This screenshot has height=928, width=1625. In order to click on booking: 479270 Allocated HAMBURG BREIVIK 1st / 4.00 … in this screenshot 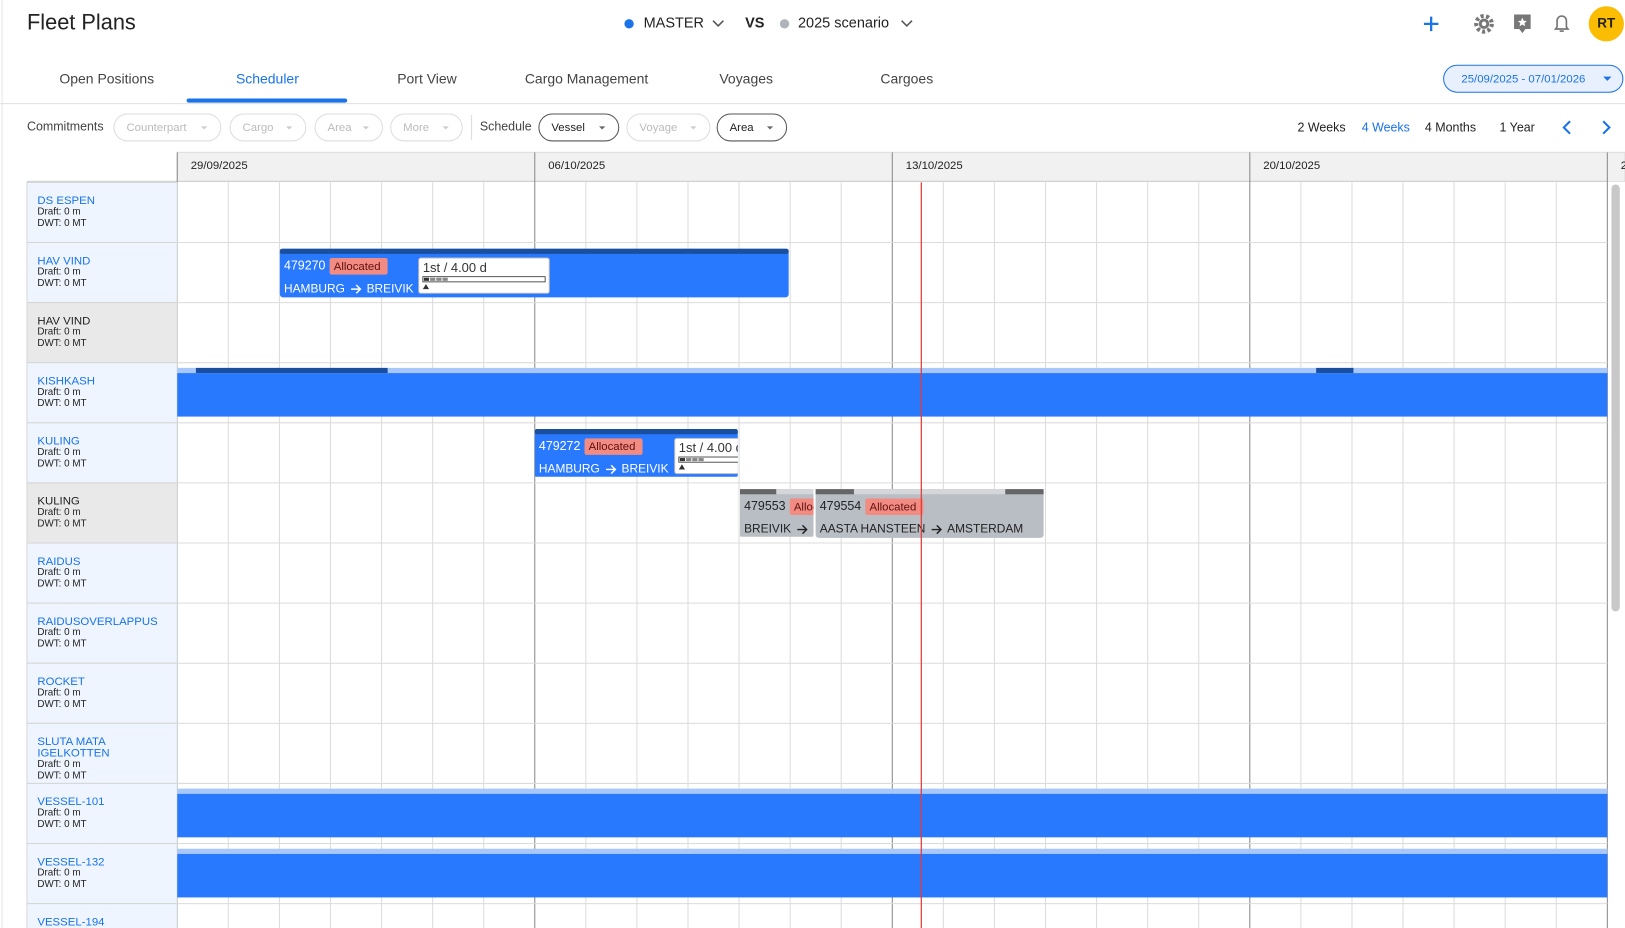, I will do `click(534, 273)`.